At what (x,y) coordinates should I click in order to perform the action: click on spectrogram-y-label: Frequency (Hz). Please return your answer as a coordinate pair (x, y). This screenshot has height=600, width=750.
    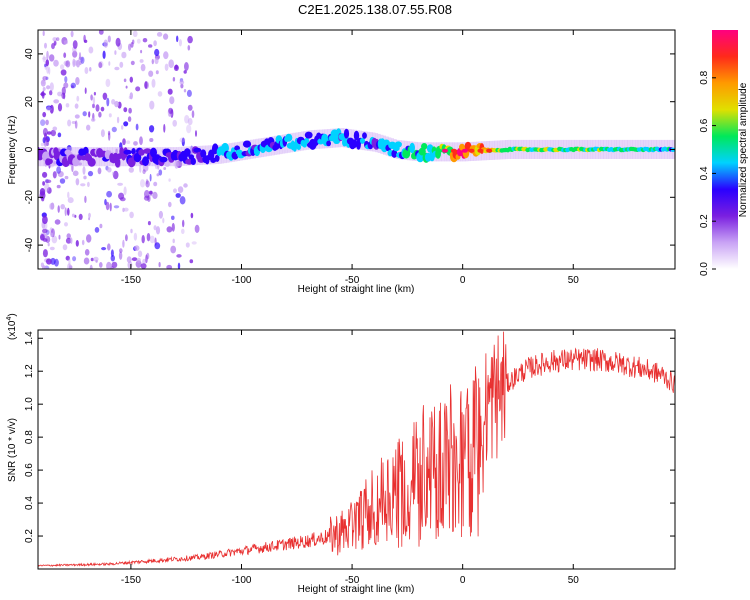
    Looking at the image, I should click on (12, 150).